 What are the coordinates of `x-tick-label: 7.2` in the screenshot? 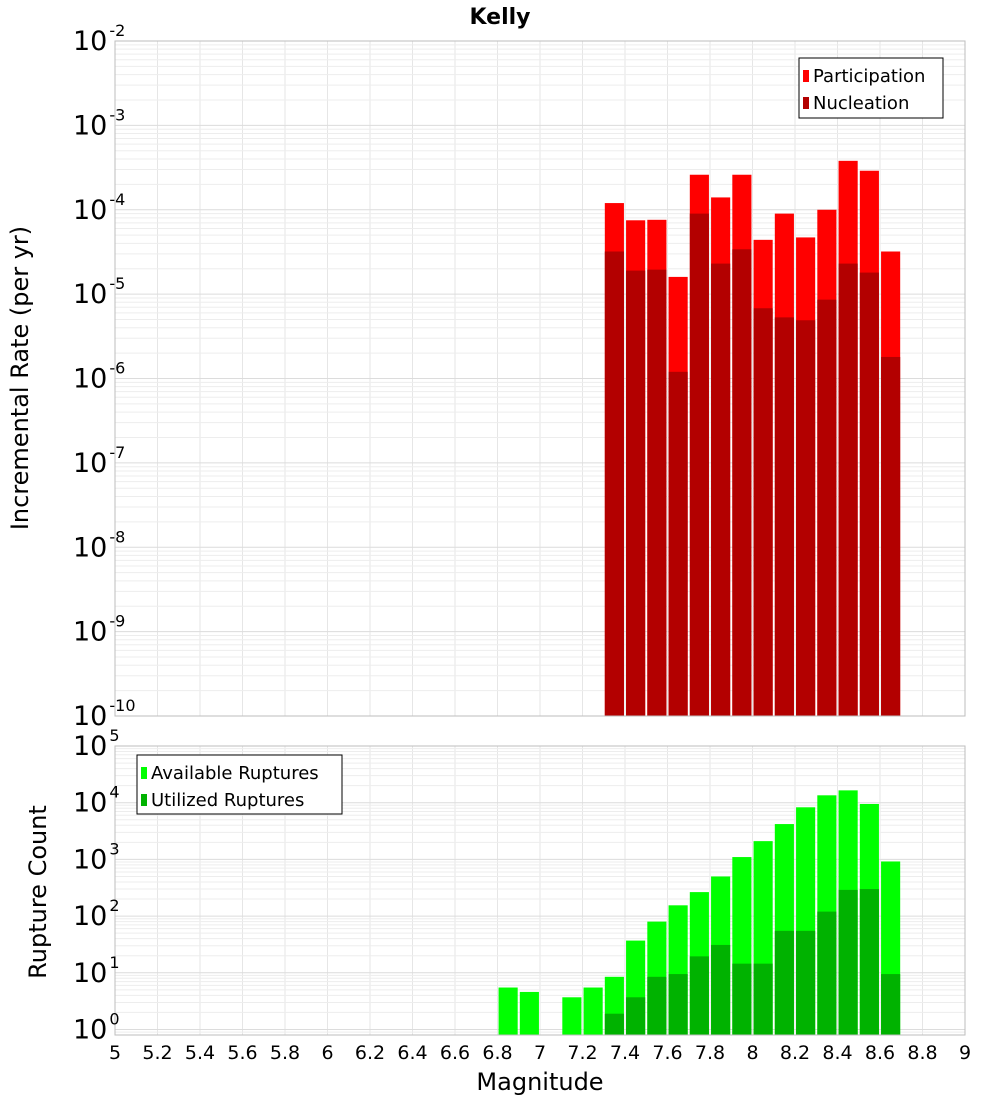 It's located at (582, 1053).